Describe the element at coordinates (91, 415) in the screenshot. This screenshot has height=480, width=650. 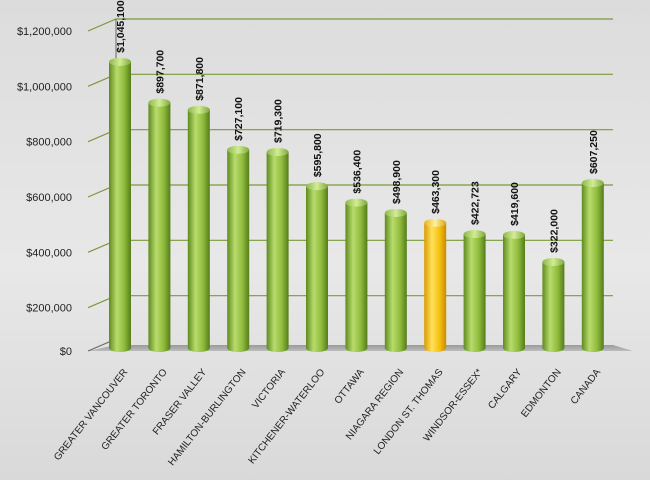
I see `x-tick-label: GREATER VANCOUVER` at that location.